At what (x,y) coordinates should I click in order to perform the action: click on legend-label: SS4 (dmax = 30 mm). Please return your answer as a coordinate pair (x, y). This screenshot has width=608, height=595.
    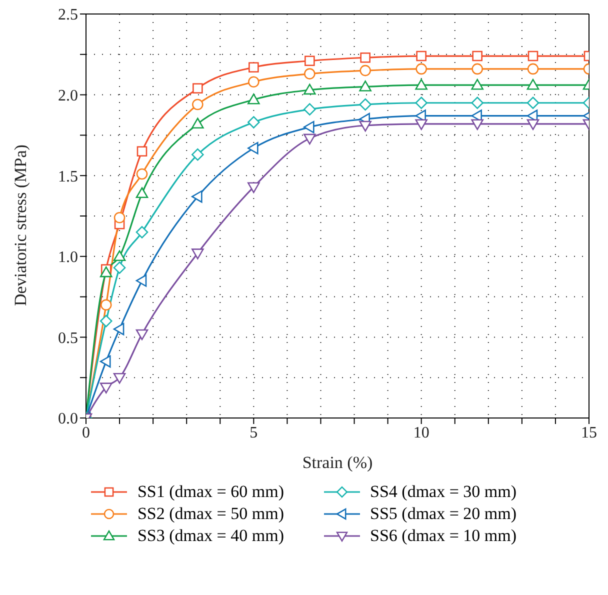
    Looking at the image, I should click on (443, 492).